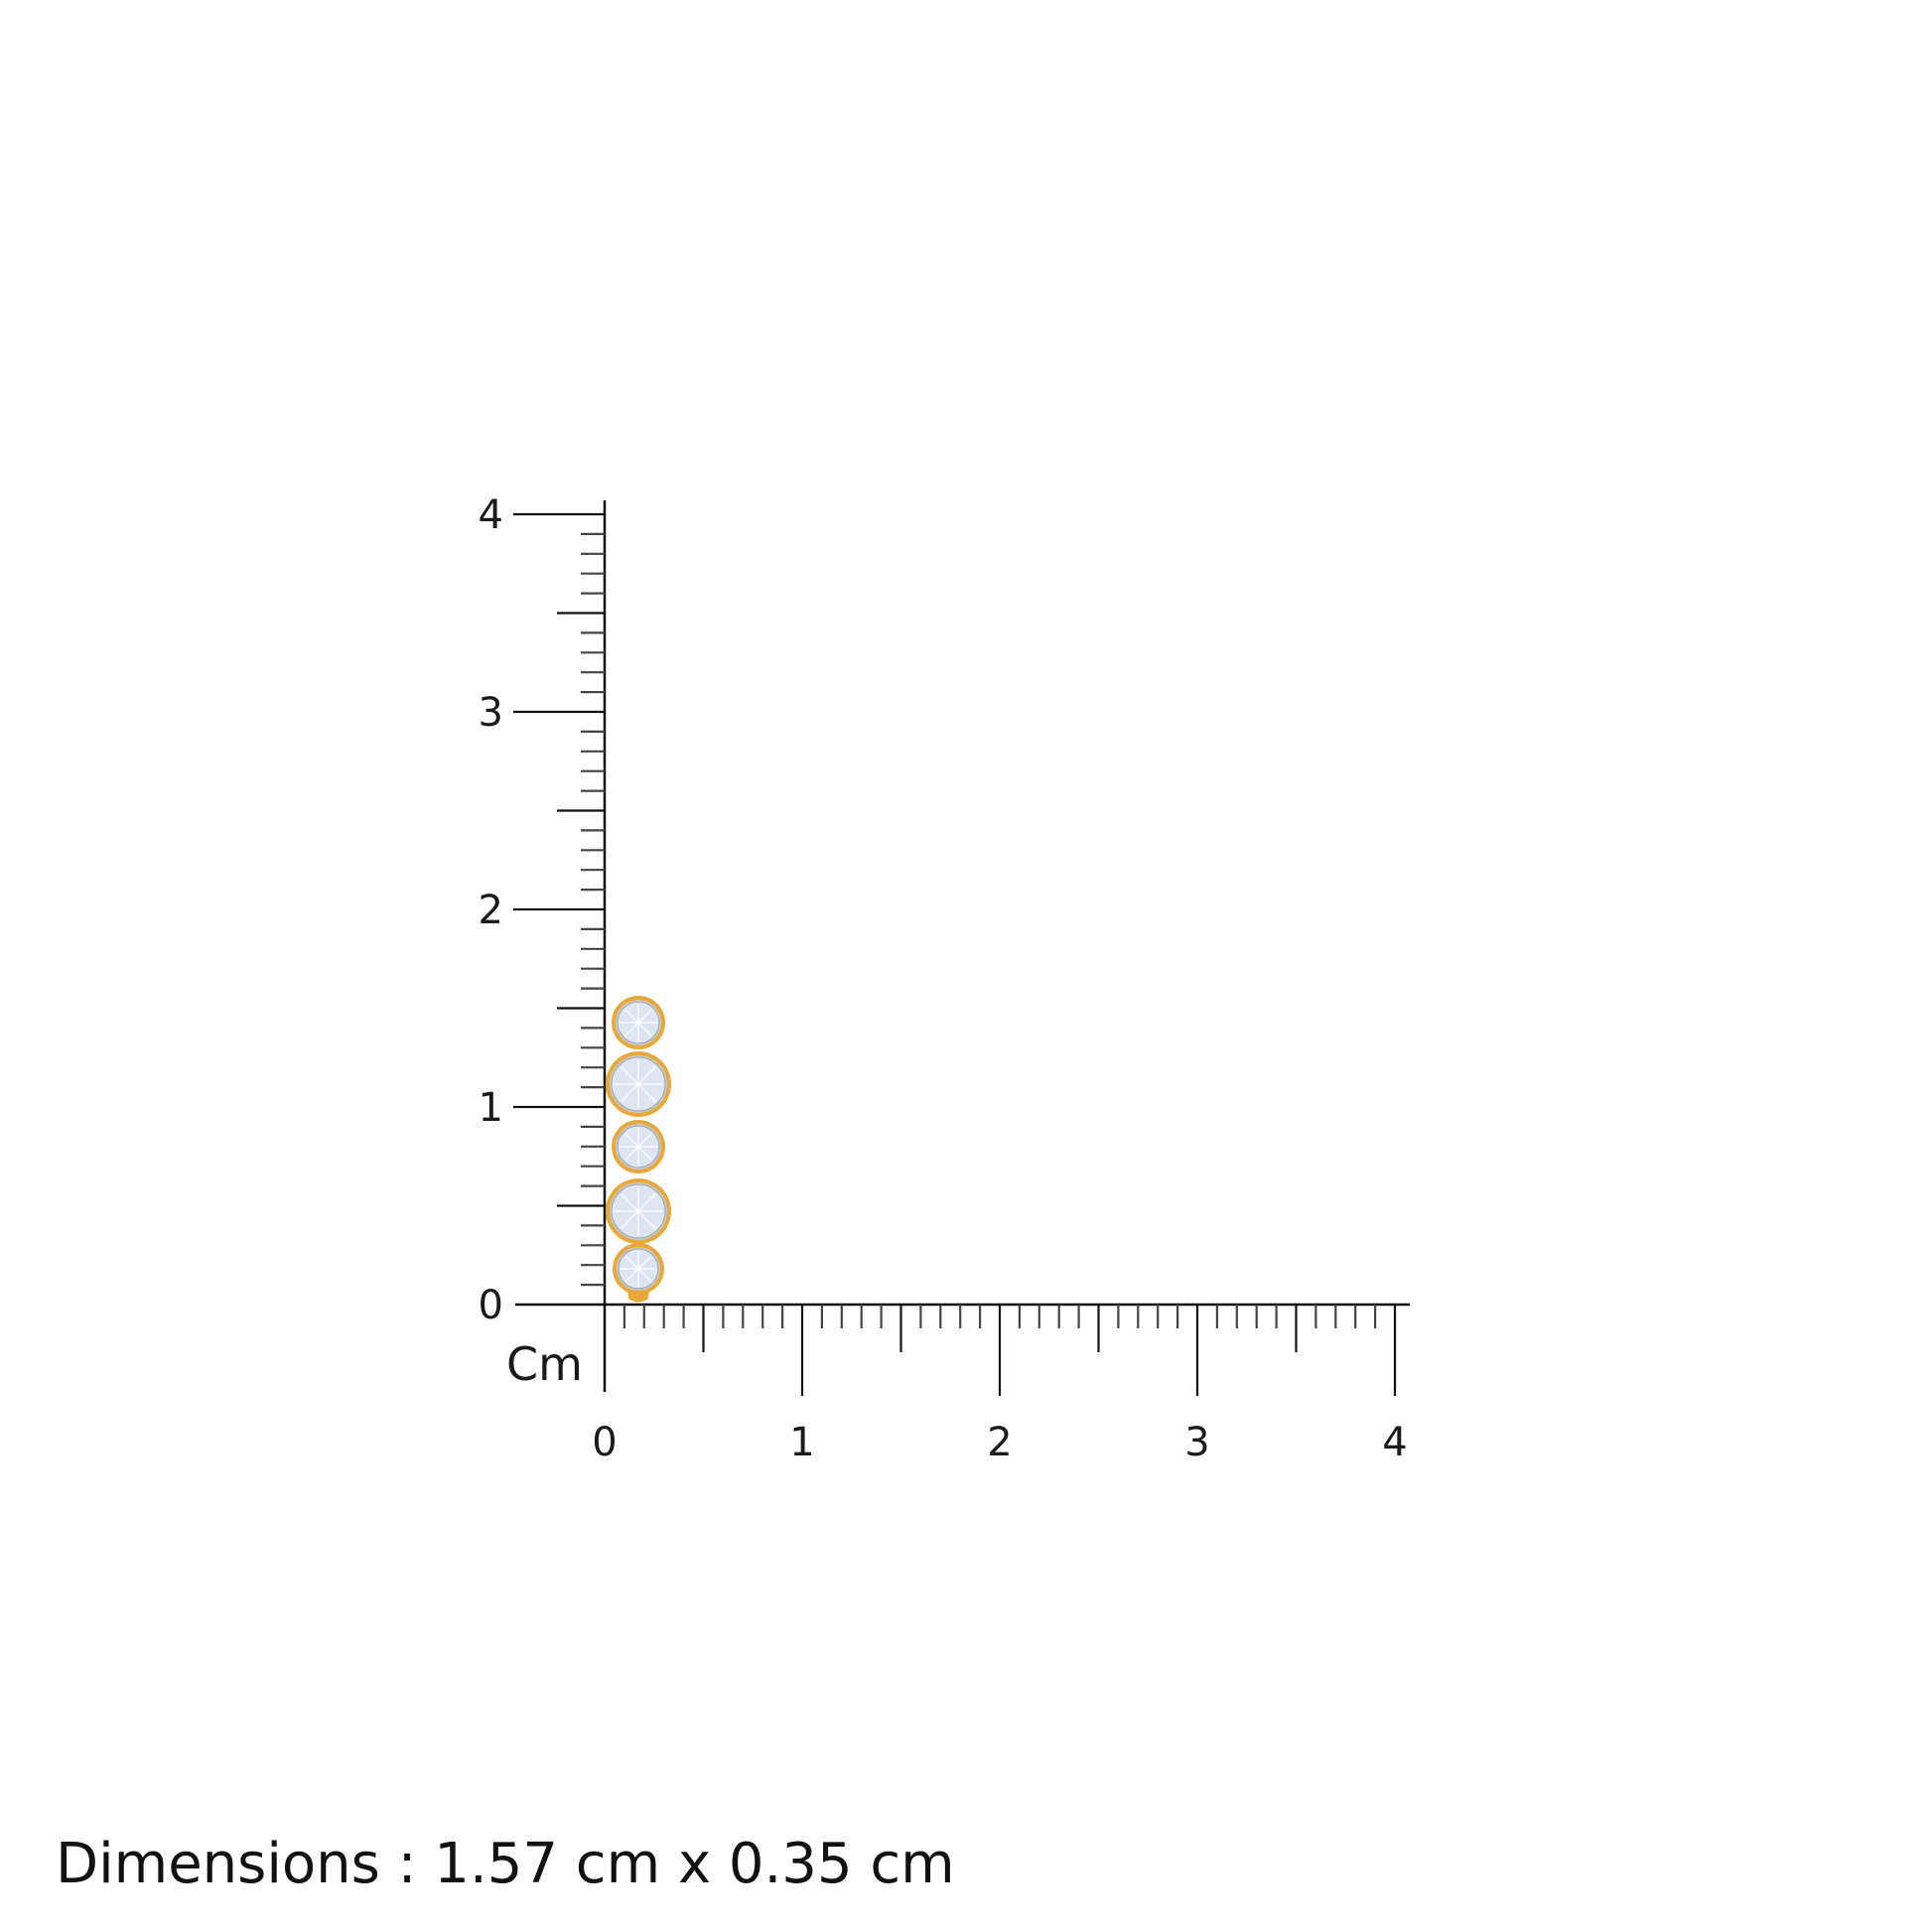  Describe the element at coordinates (491, 515) in the screenshot. I see `y-tick-label: 4` at that location.